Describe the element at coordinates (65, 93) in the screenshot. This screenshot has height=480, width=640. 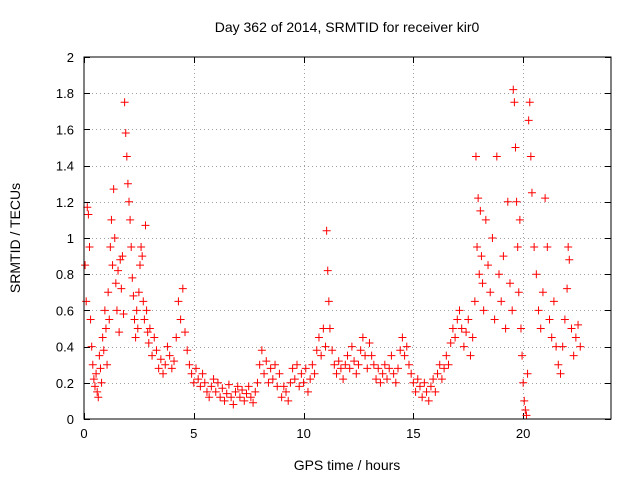
I see `y-tick-label: 1.8` at that location.